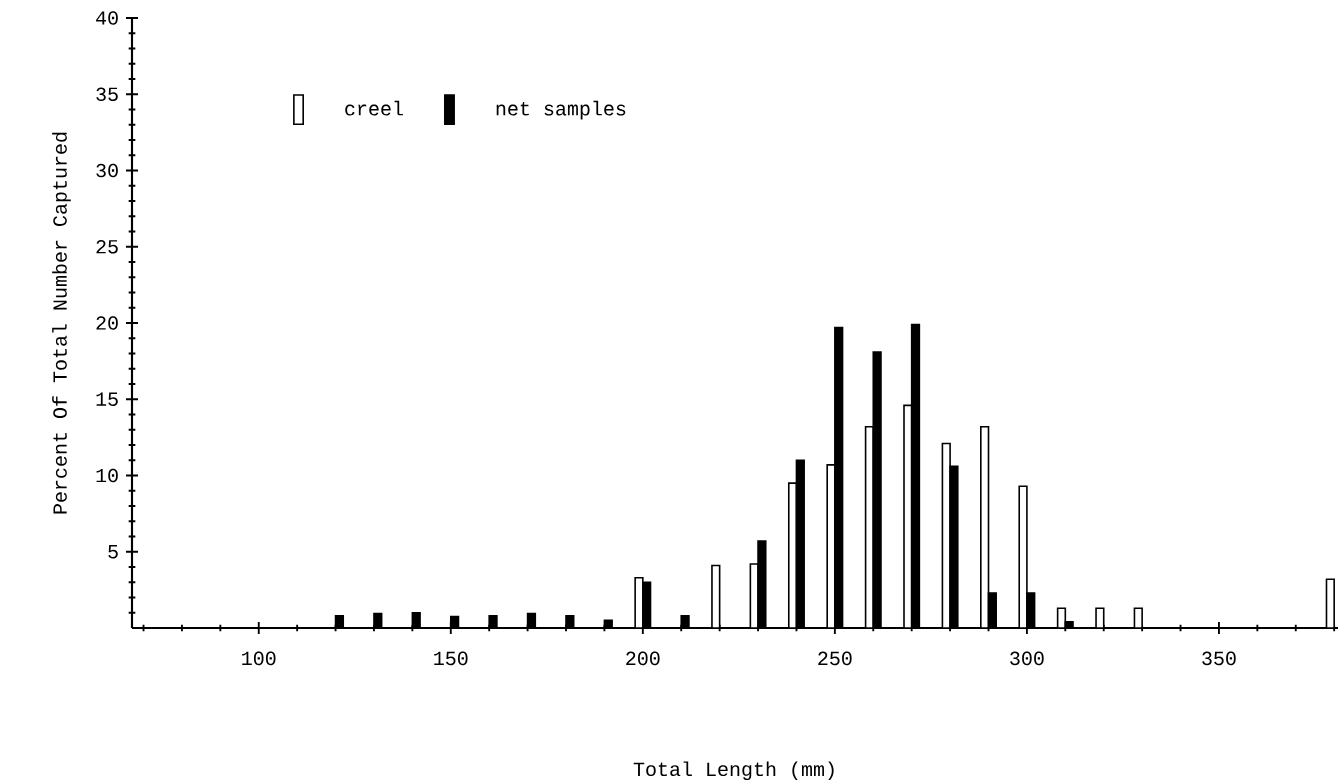 The width and height of the screenshot is (1338, 783). I want to click on y-tick-label: 30, so click(107, 170).